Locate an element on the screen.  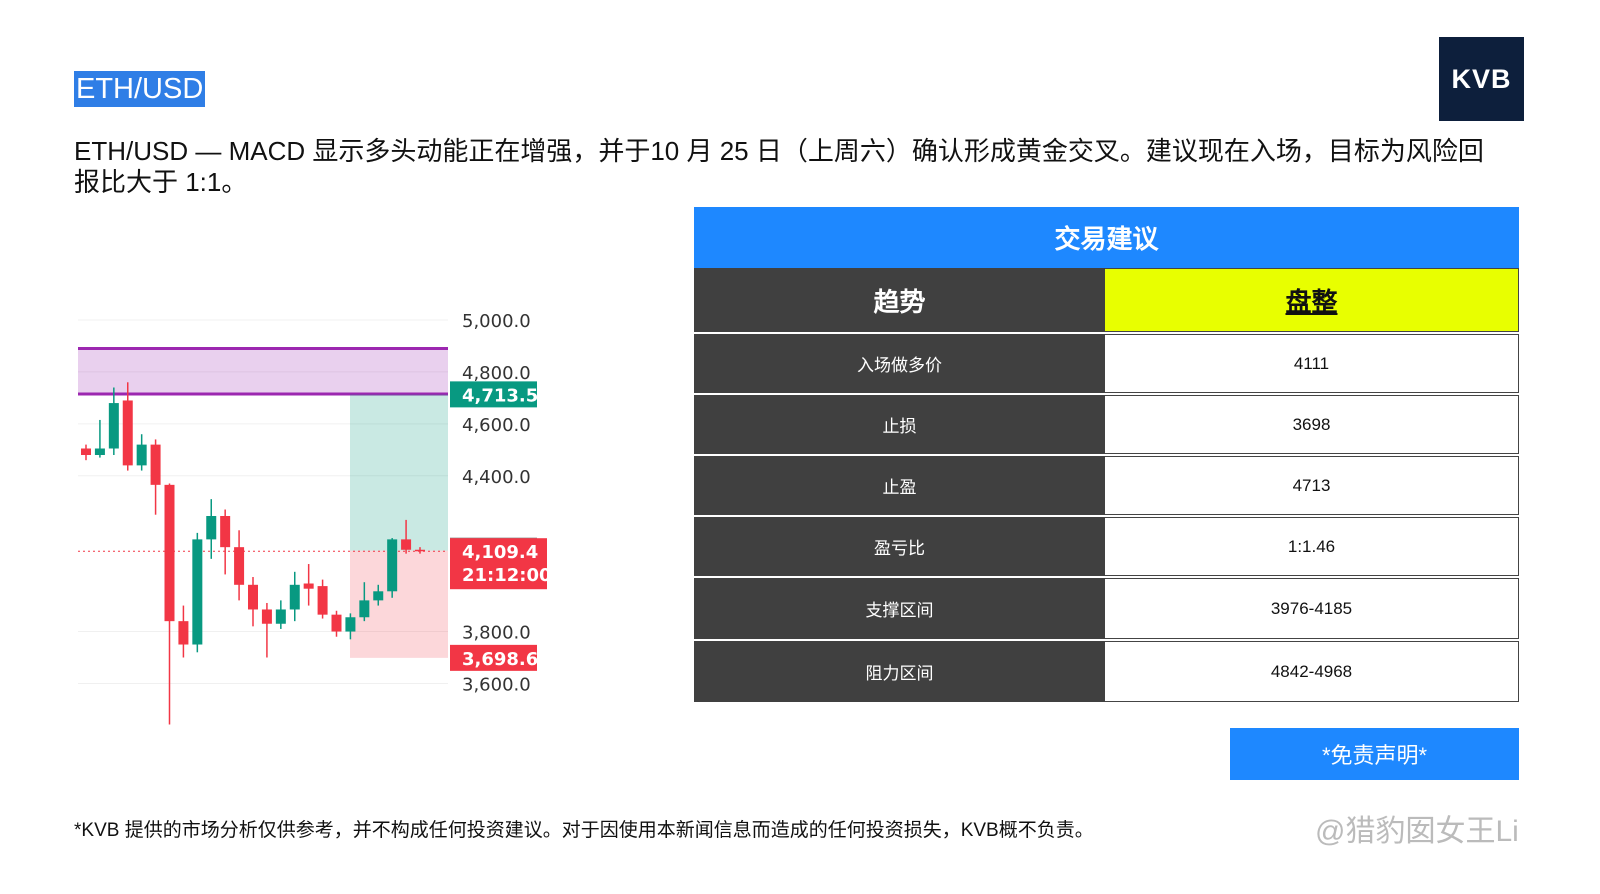
table-title: 交易建议 is located at coordinates (1106, 237).